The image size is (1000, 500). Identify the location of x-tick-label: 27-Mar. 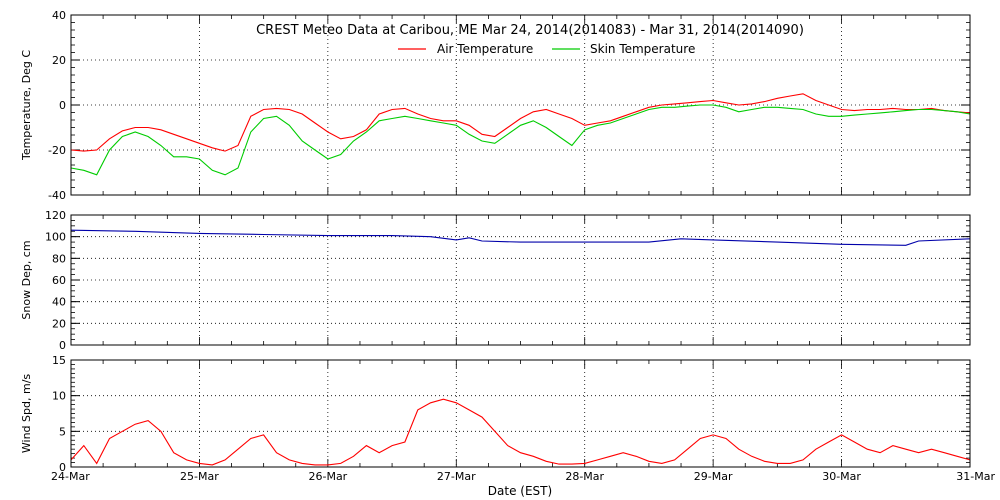
(456, 476).